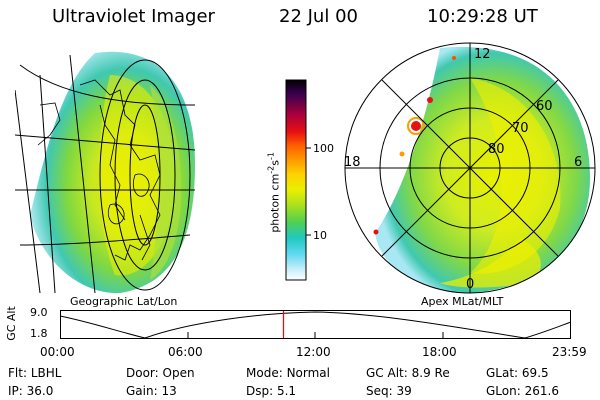 The height and width of the screenshot is (400, 600). What do you see at coordinates (482, 54) in the screenshot?
I see `mlt-label-12: 12` at bounding box center [482, 54].